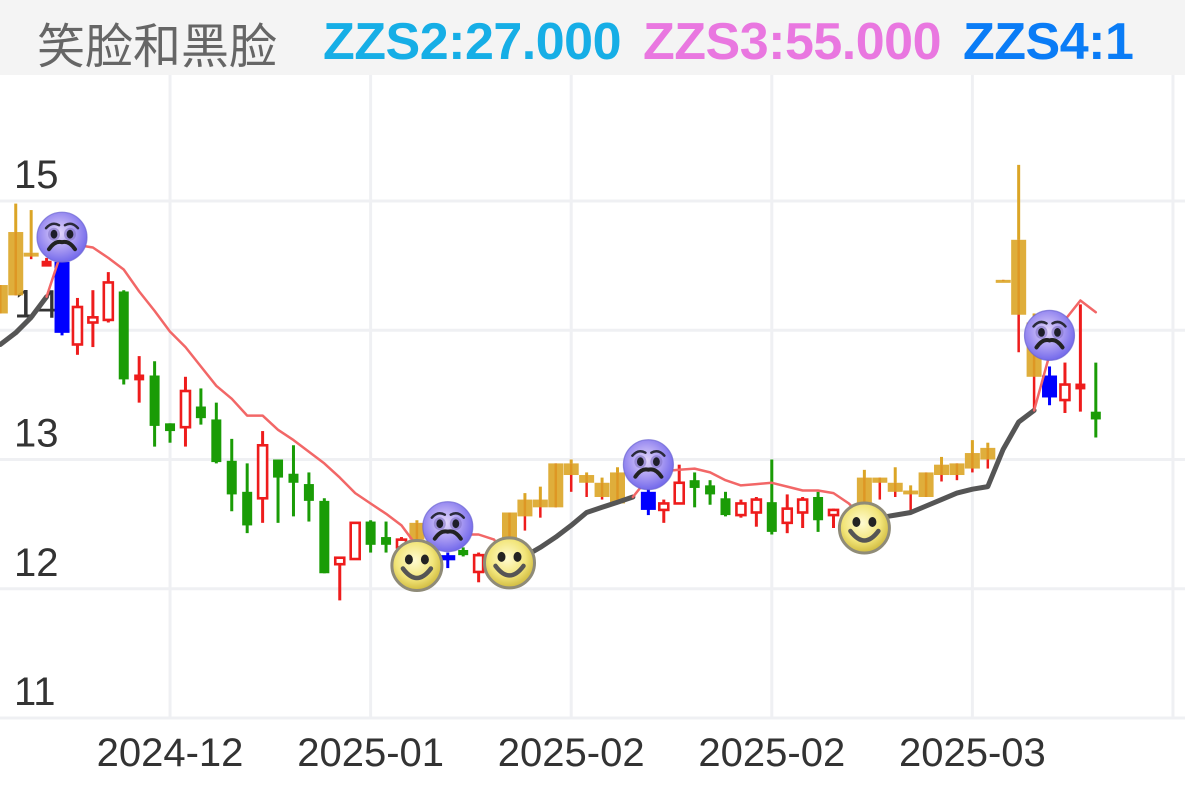  I want to click on x-tick-label: 2025-01, so click(370, 753).